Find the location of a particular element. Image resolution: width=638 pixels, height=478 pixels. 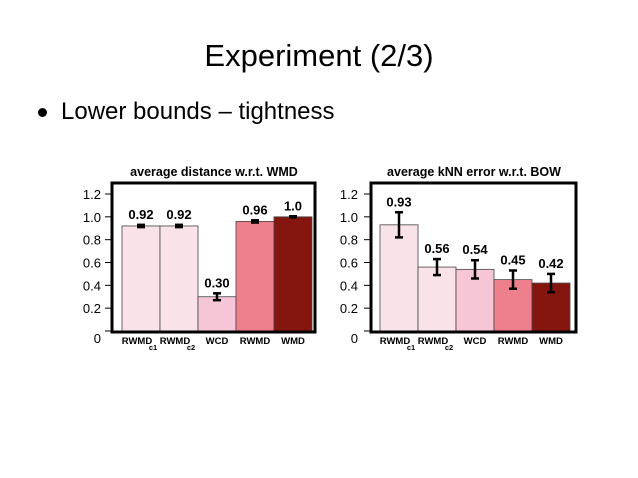

data-label: 0.93 is located at coordinates (398, 201).